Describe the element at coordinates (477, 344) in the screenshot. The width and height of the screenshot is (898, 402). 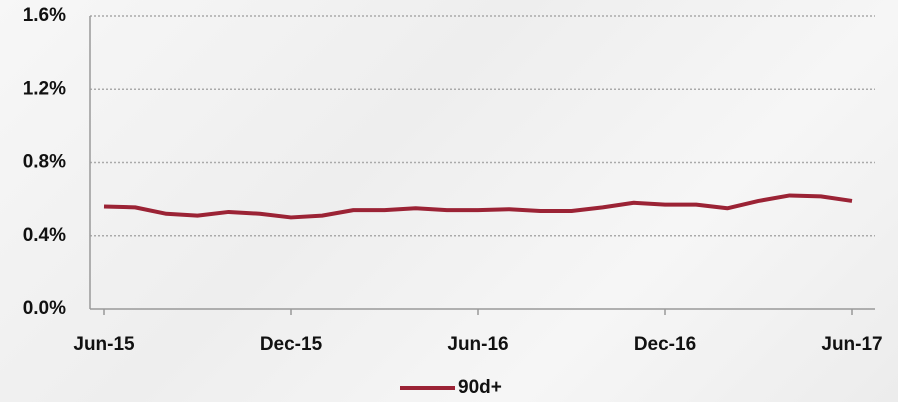
I see `x-tick-label: Jun-16` at that location.